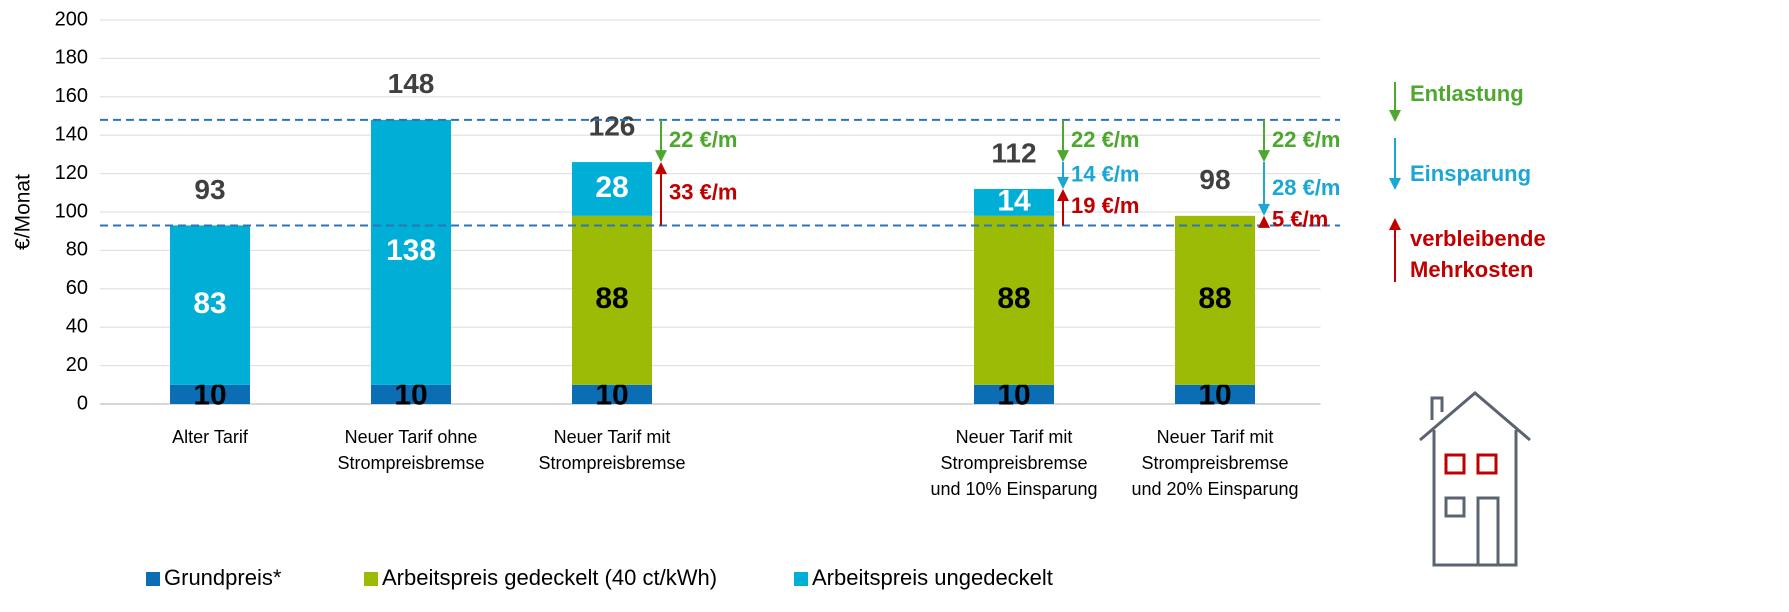 The width and height of the screenshot is (1789, 612). What do you see at coordinates (77, 250) in the screenshot?
I see `y-tick-label: 80` at bounding box center [77, 250].